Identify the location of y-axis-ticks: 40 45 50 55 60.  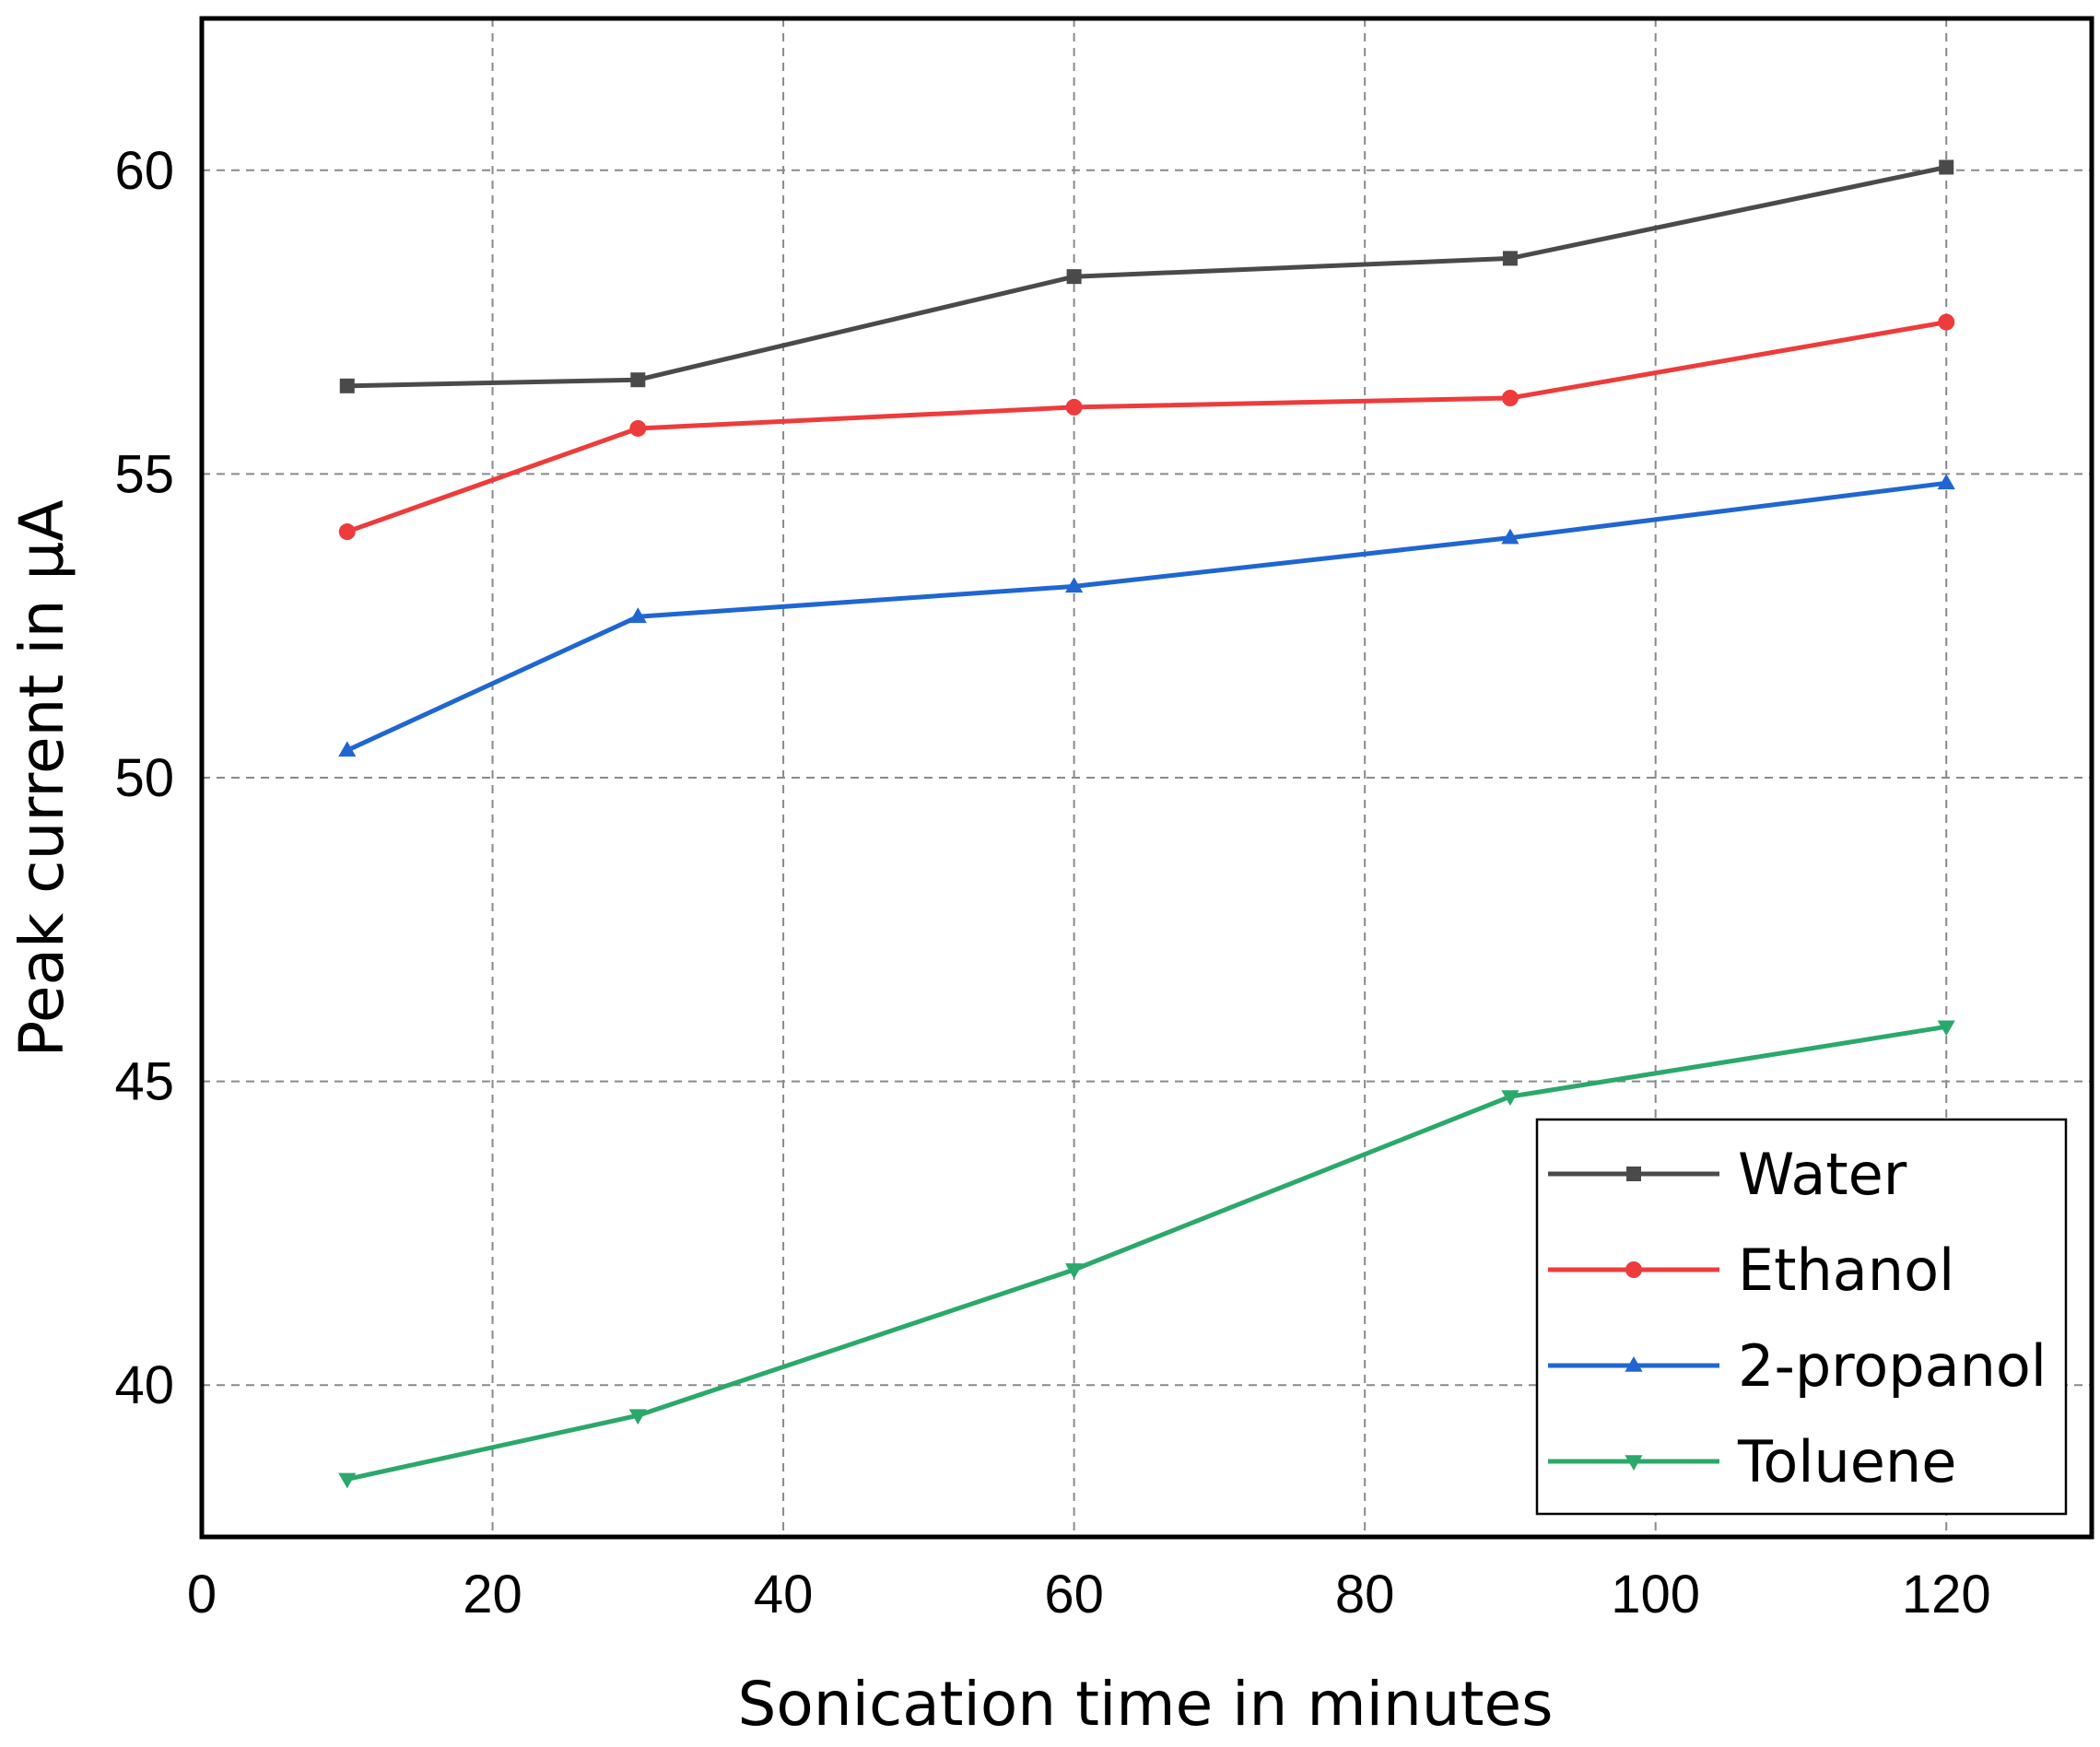
(144, 778).